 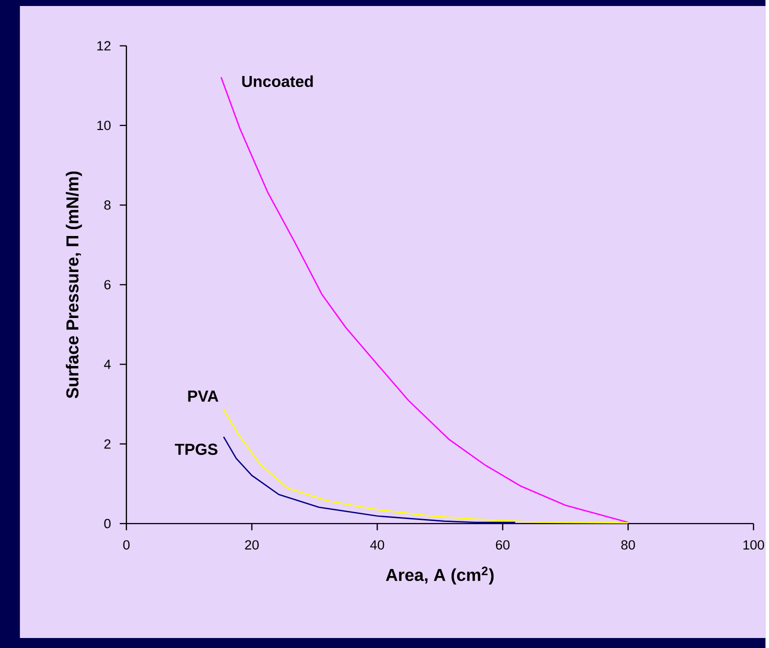 What do you see at coordinates (440, 575) in the screenshot?
I see `x-axis-title: Area, A (cm$^{2}$)` at bounding box center [440, 575].